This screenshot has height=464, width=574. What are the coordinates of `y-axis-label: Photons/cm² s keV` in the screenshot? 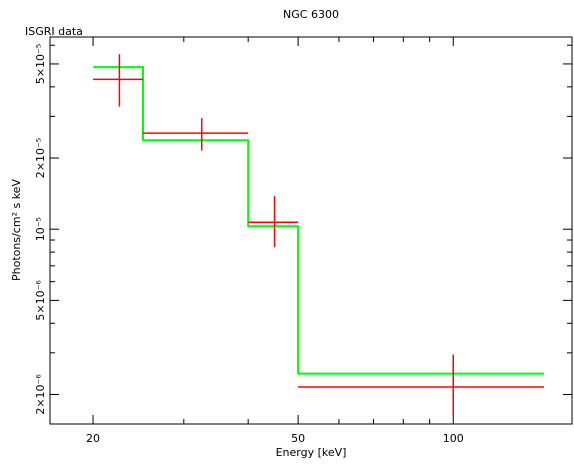 It's located at (16, 230).